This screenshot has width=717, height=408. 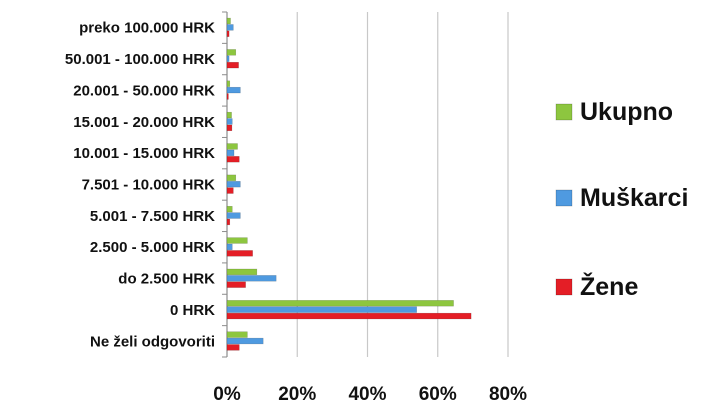 I want to click on x-tick-label: 40%, so click(x=367, y=394).